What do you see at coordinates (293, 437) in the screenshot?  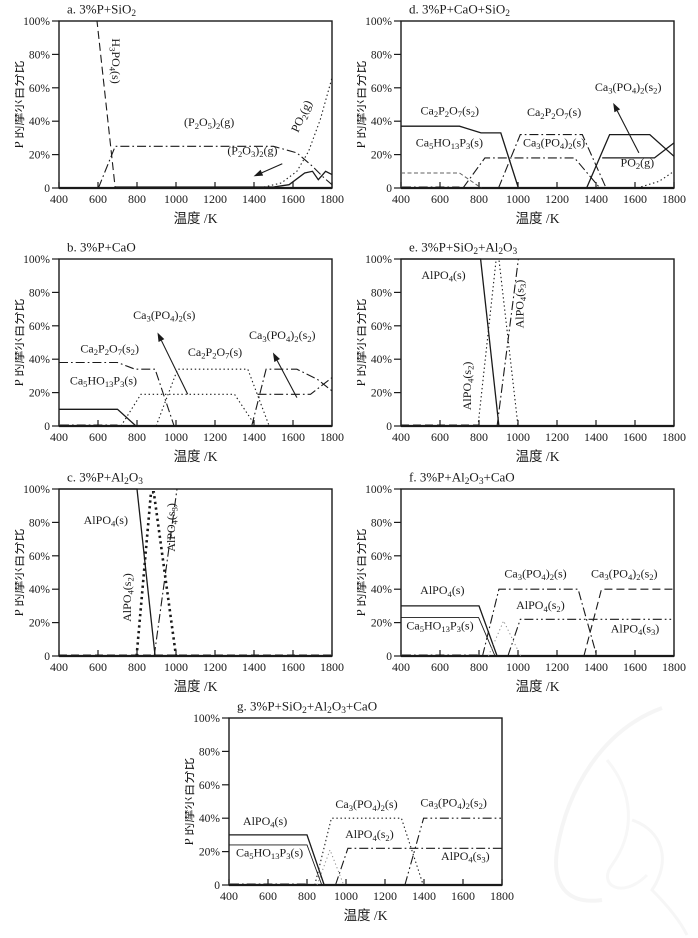 I see `x-tick-label: 1600` at bounding box center [293, 437].